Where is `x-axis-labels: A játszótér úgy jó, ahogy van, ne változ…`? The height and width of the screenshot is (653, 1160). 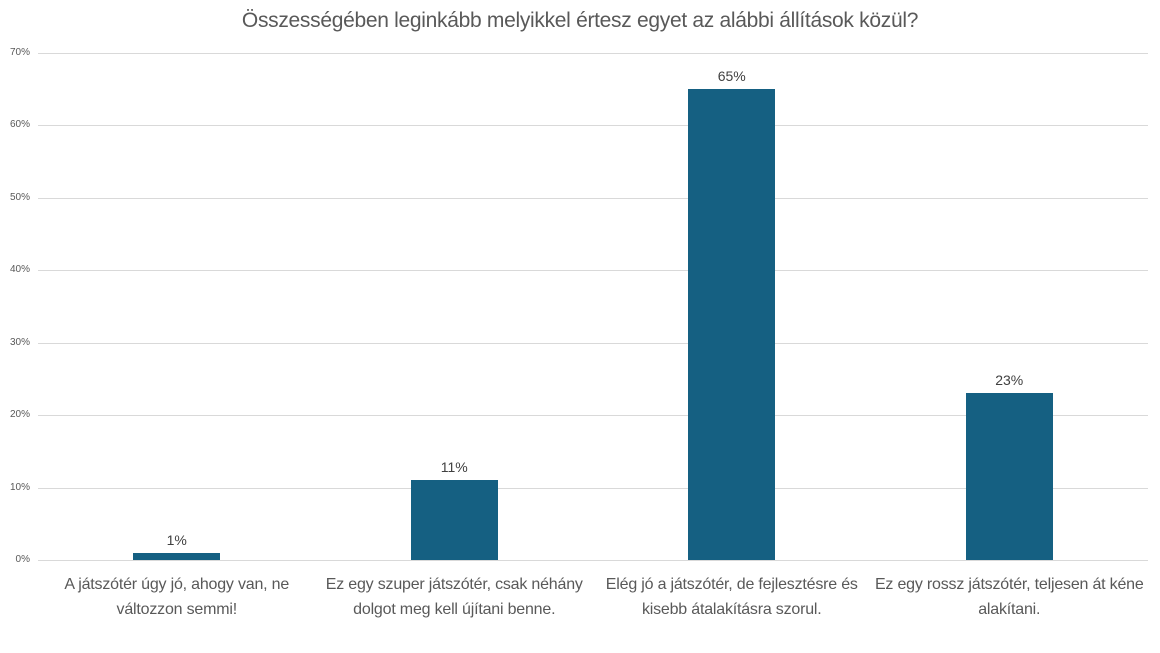 x-axis-labels: A játszótér úgy jó, ahogy van, ne változ… is located at coordinates (593, 597).